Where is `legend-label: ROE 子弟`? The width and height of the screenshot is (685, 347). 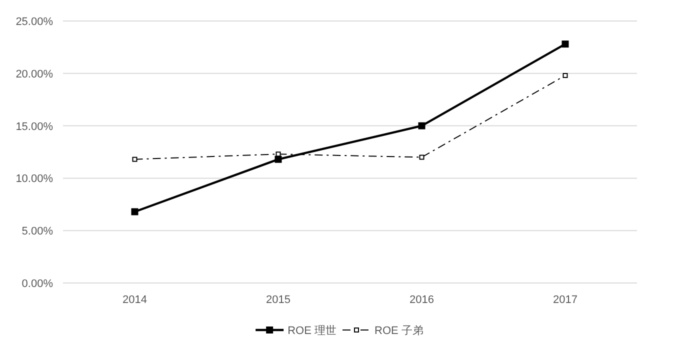 legend-label: ROE 子弟 is located at coordinates (399, 331).